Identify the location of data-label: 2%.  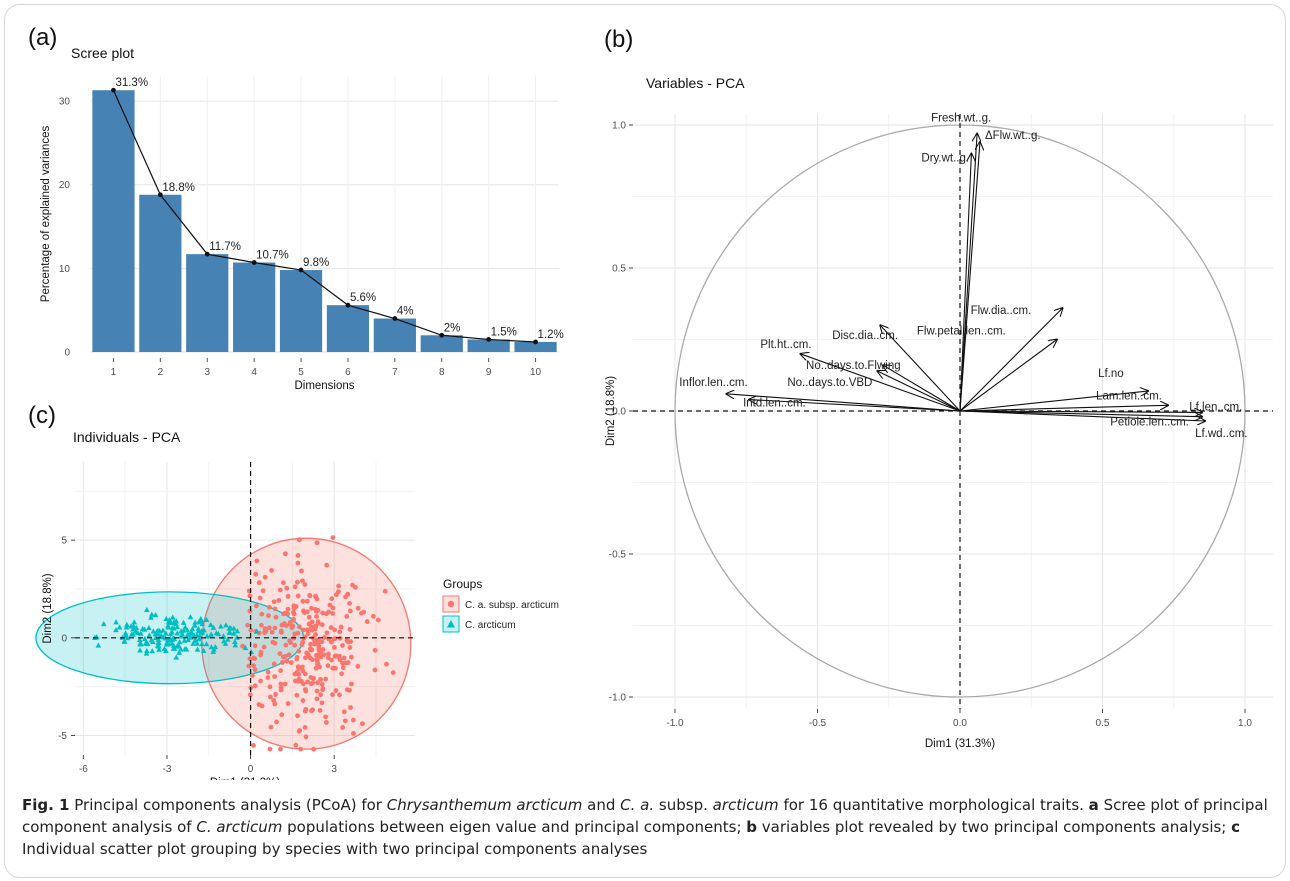
(452, 328).